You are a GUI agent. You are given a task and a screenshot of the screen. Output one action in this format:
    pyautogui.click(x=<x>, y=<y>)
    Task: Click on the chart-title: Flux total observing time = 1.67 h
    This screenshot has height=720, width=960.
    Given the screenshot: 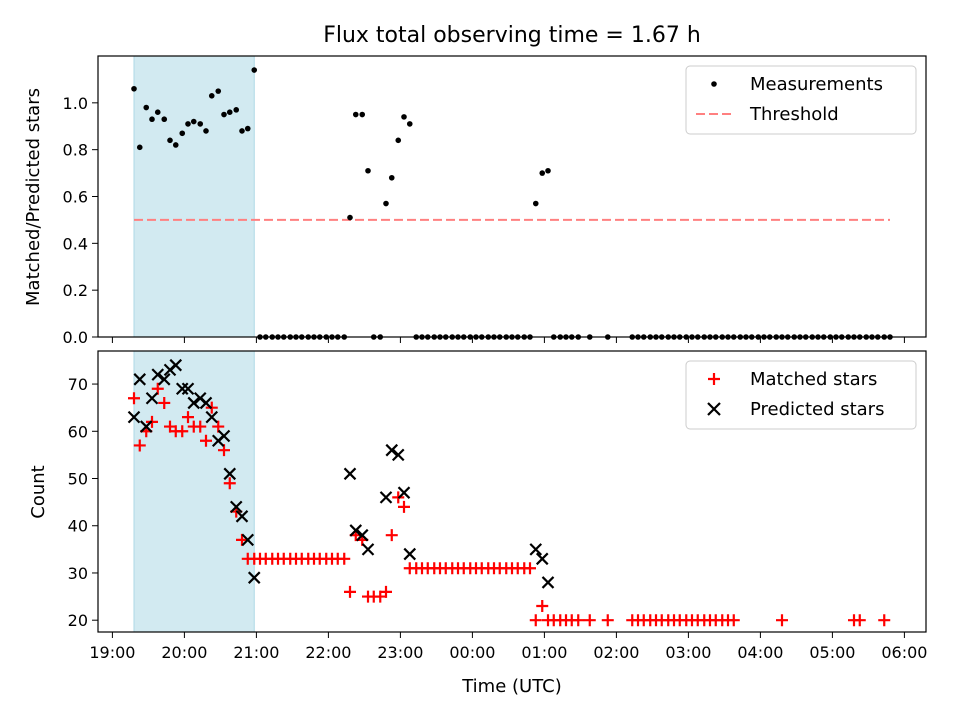 What is the action you would take?
    pyautogui.click(x=512, y=35)
    